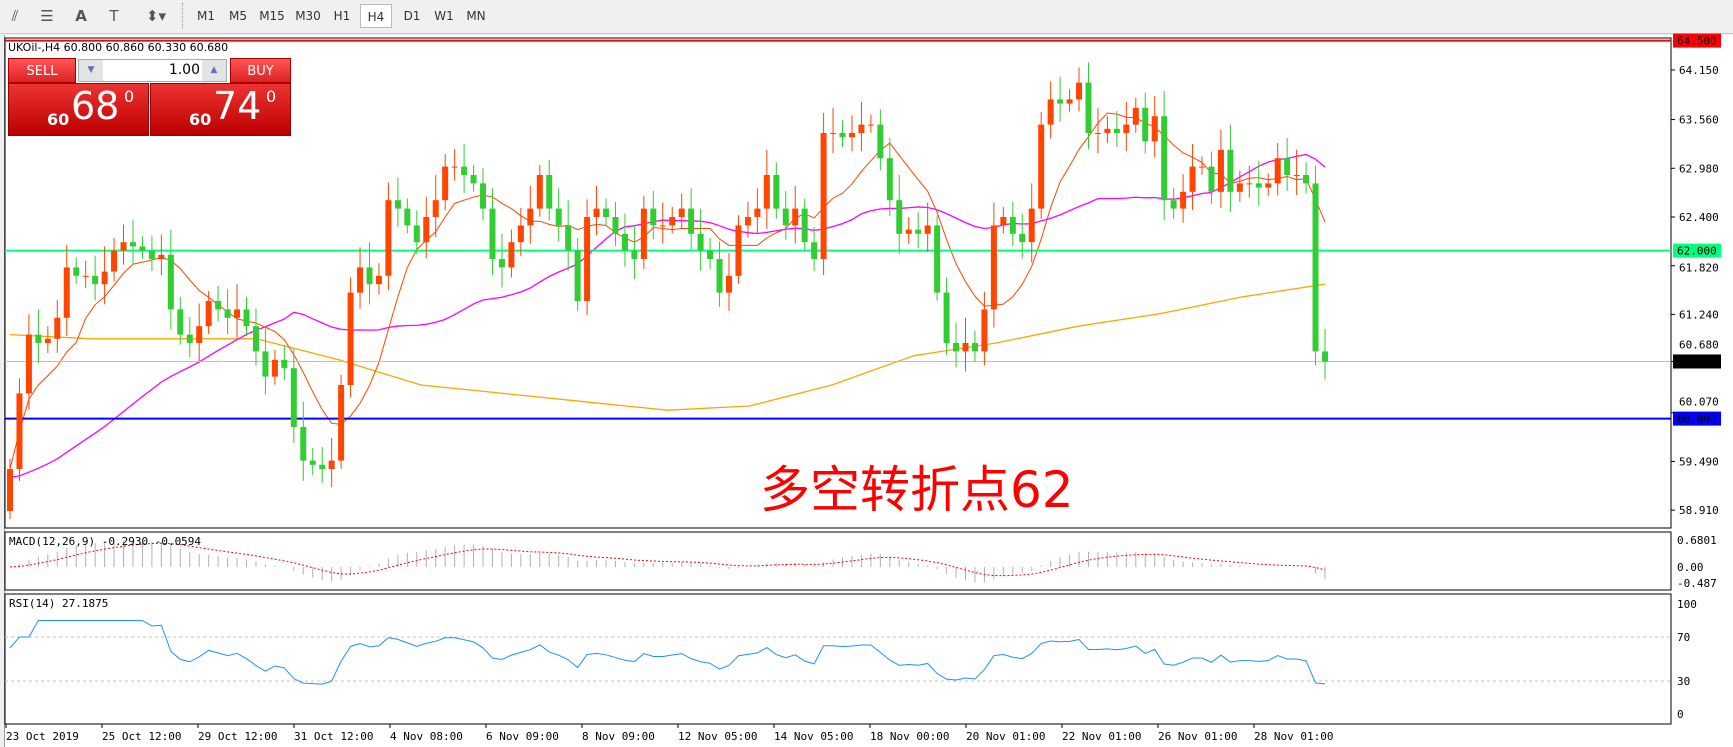  I want to click on last-price-label: 60.680, so click(1697, 361).